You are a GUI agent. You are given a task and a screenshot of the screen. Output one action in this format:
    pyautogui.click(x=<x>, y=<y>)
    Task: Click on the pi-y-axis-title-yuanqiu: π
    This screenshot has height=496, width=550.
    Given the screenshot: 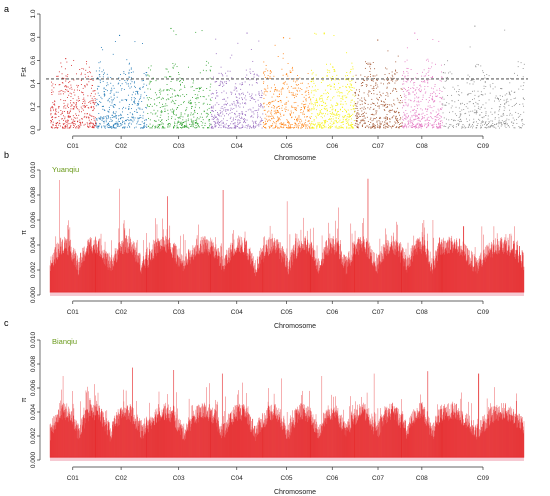 What is the action you would take?
    pyautogui.click(x=24, y=232)
    